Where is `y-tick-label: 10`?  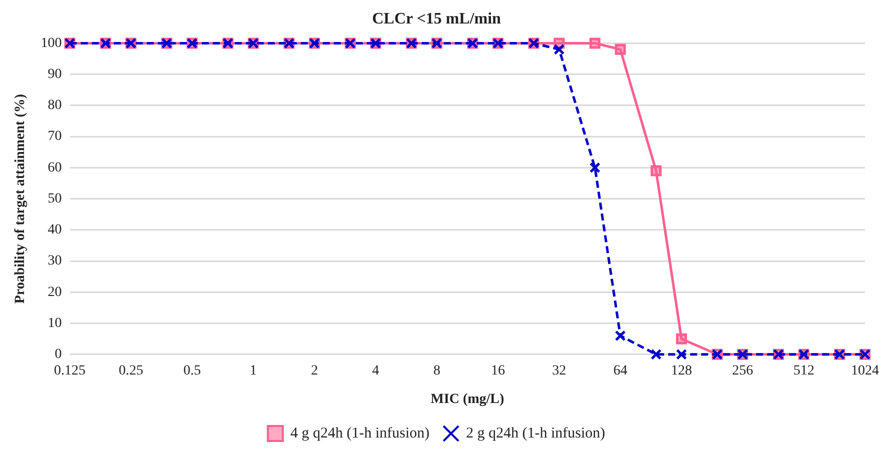
y-tick-label: 10 is located at coordinates (55, 323).